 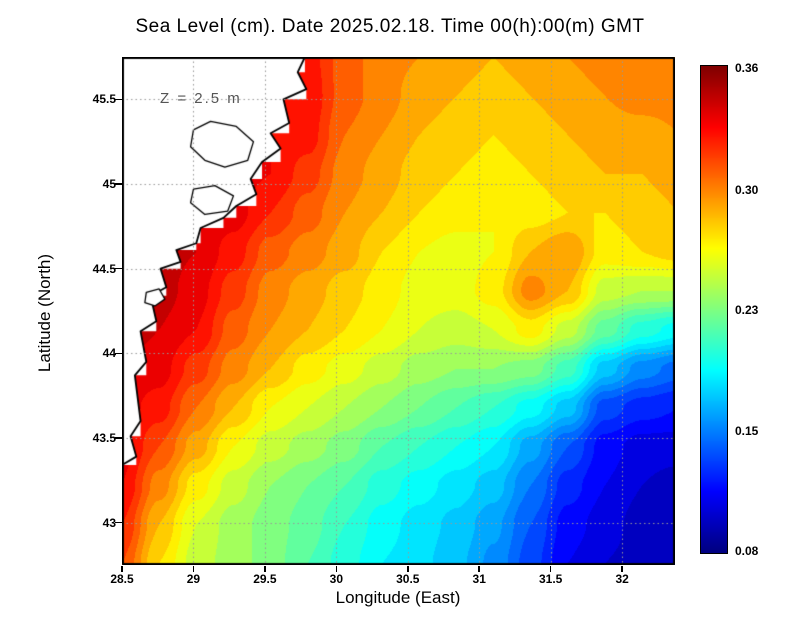 I want to click on y-tick-label: 44.5, so click(x=104, y=268).